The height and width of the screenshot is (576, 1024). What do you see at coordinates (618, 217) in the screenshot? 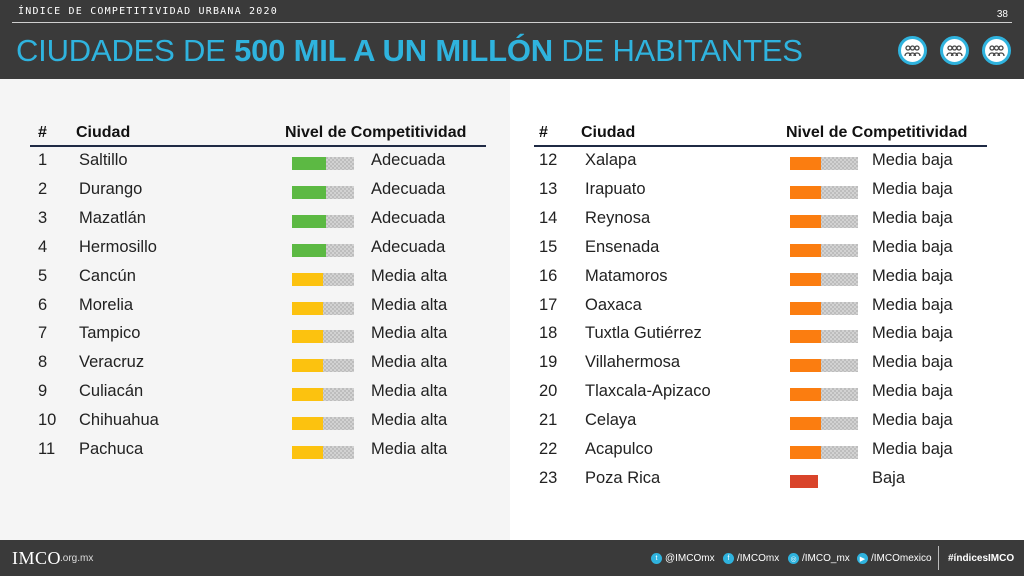
I see `city-cell: Reynosa` at bounding box center [618, 217].